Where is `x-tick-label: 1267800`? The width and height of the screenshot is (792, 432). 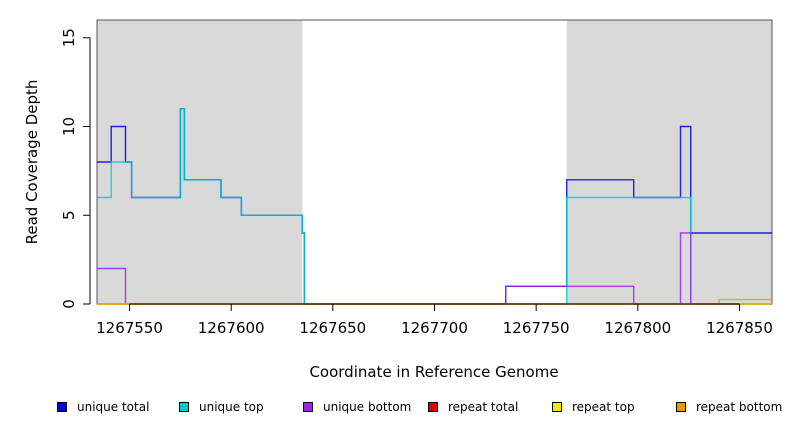 x-tick-label: 1267800 is located at coordinates (637, 328).